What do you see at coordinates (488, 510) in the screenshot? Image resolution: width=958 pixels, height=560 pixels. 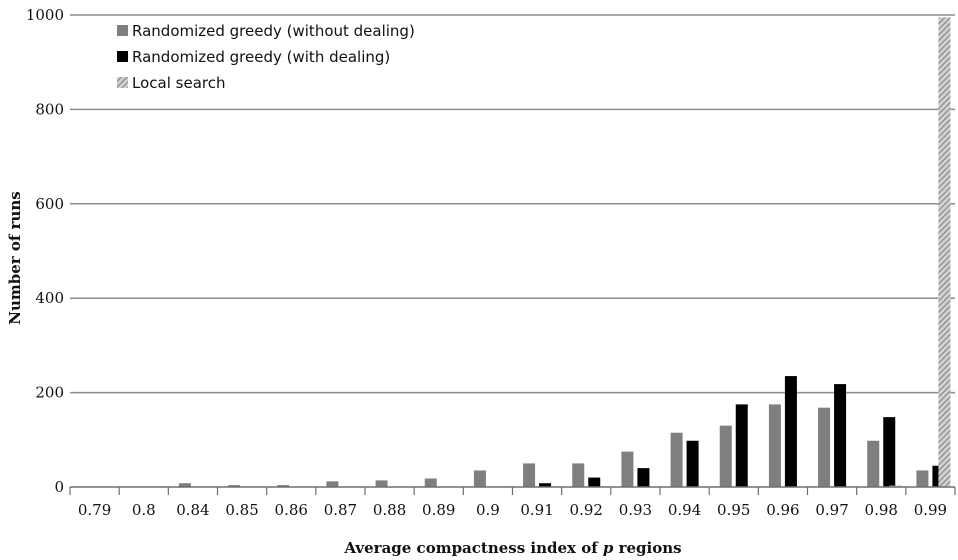 I see `x-tick-label: 0.9` at bounding box center [488, 510].